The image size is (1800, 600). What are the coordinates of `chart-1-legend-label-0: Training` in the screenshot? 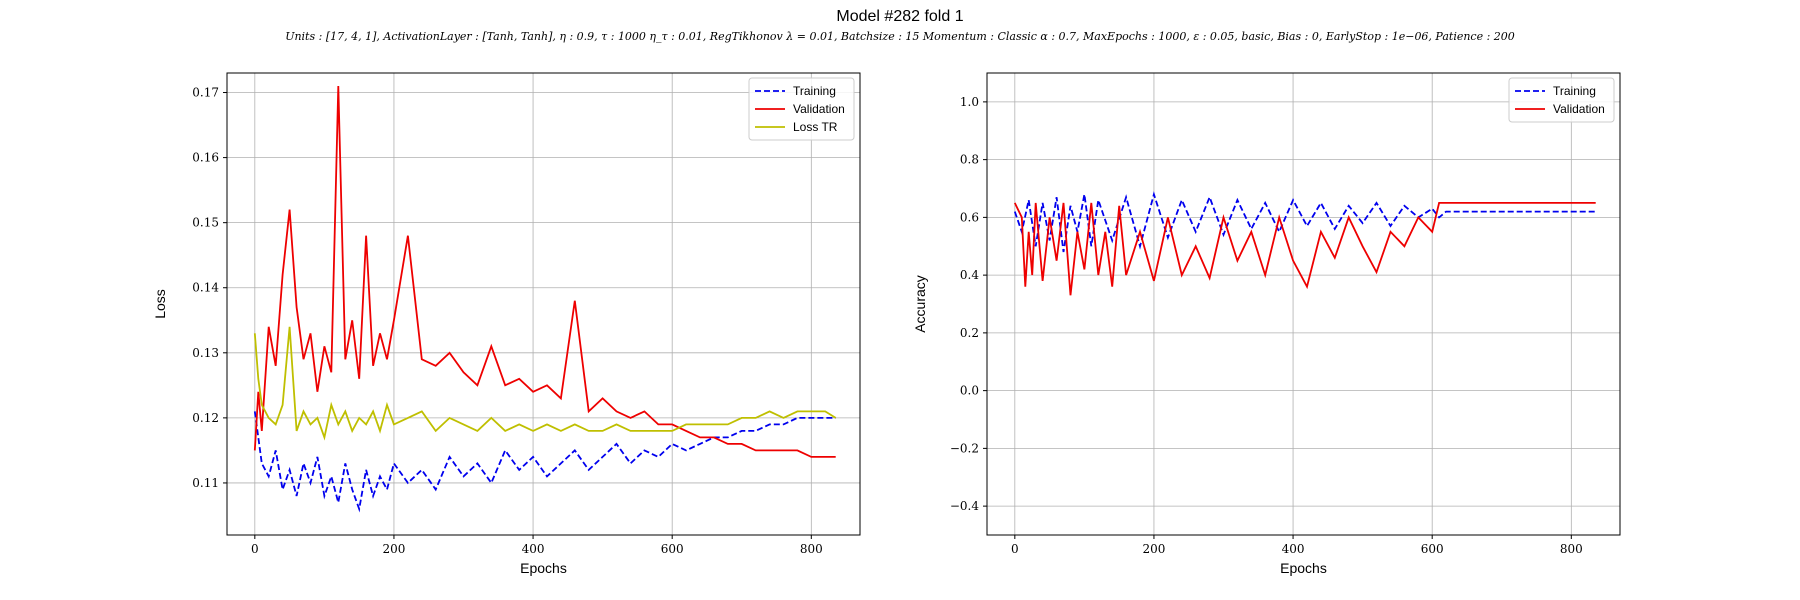 It's located at (1574, 91).